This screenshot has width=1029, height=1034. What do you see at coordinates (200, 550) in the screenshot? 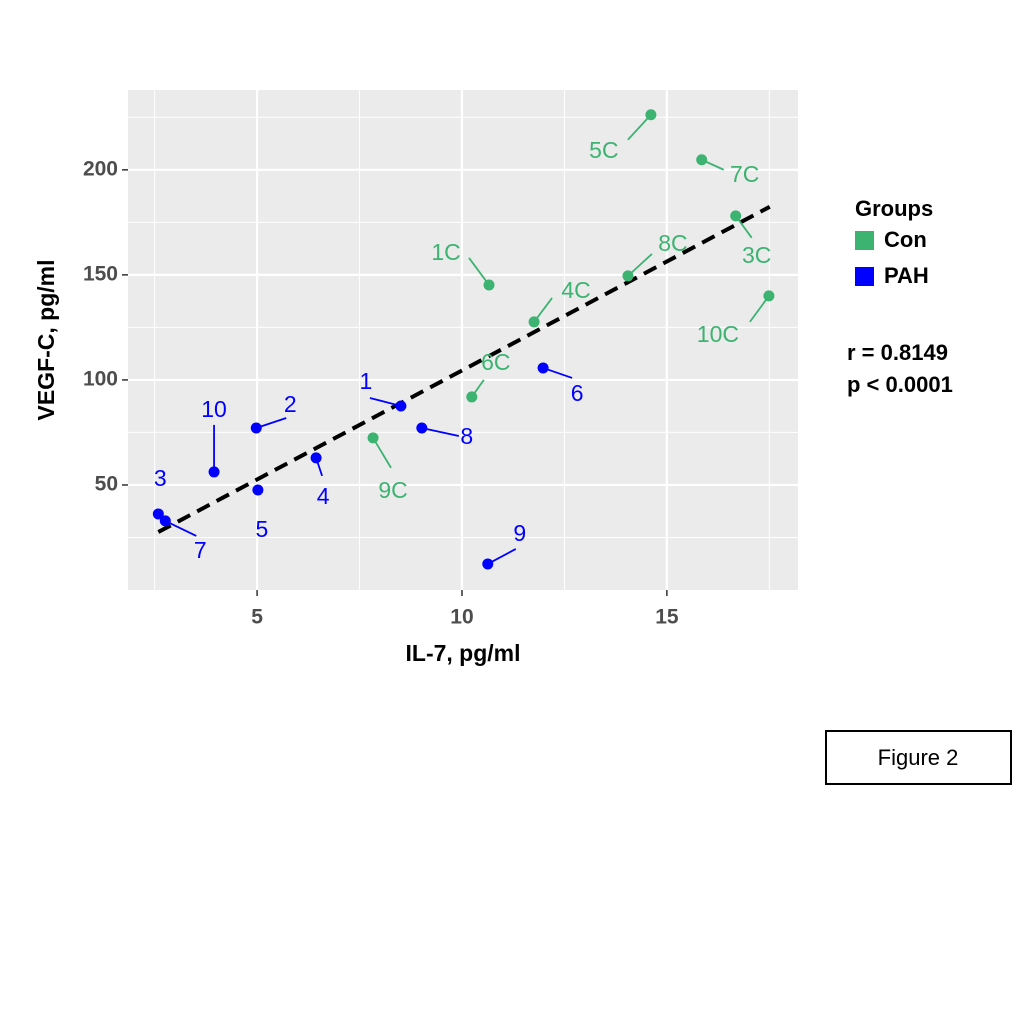
I see `point-label: 7` at bounding box center [200, 550].